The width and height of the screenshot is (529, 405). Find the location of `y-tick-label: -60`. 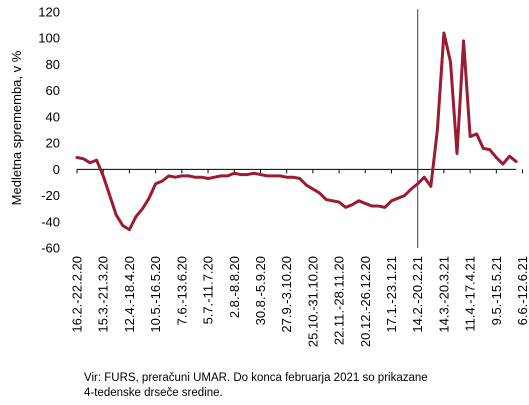

y-tick-label: -60 is located at coordinates (50, 248).